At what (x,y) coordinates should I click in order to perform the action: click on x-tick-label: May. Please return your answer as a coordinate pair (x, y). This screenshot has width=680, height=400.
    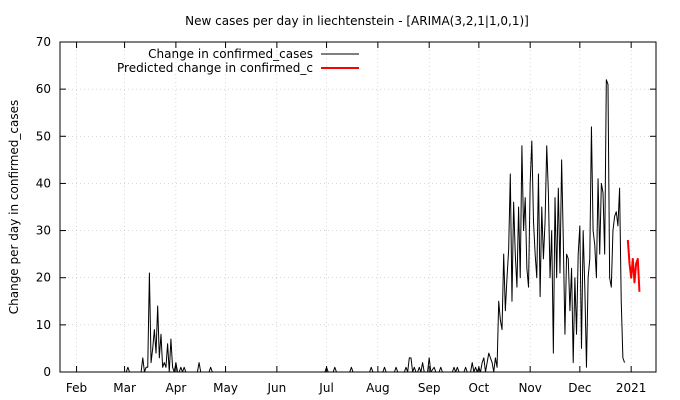
    Looking at the image, I should click on (225, 388).